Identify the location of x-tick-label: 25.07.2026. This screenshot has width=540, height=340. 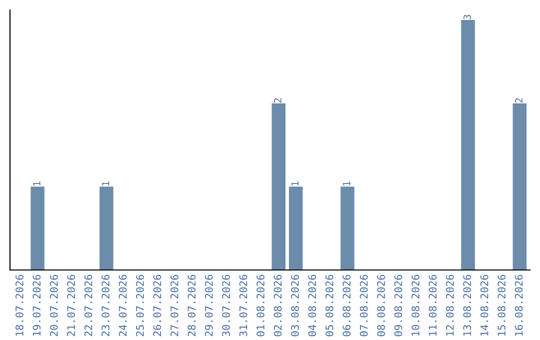
(140, 305).